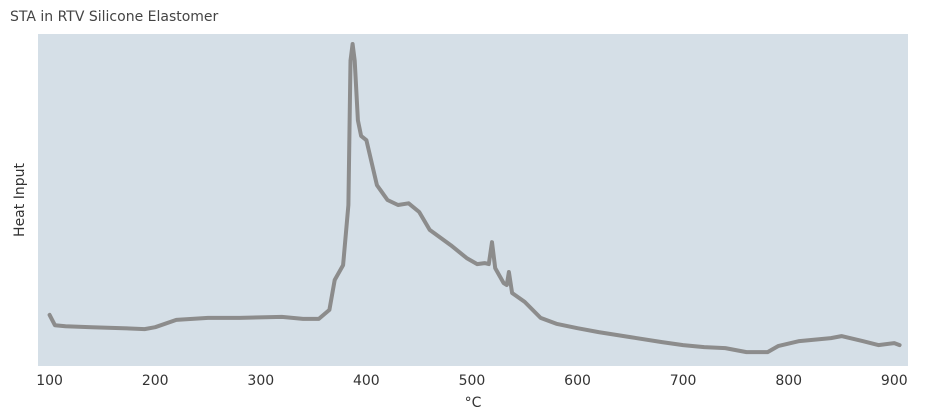  What do you see at coordinates (260, 381) in the screenshot?
I see `x-tick-label: 300` at bounding box center [260, 381].